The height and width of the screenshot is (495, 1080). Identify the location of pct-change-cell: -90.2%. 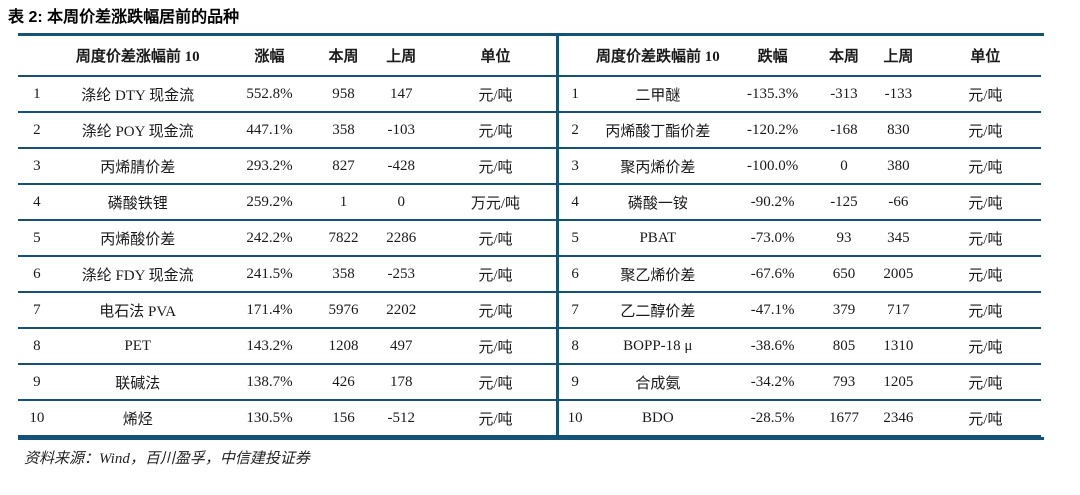
(772, 202).